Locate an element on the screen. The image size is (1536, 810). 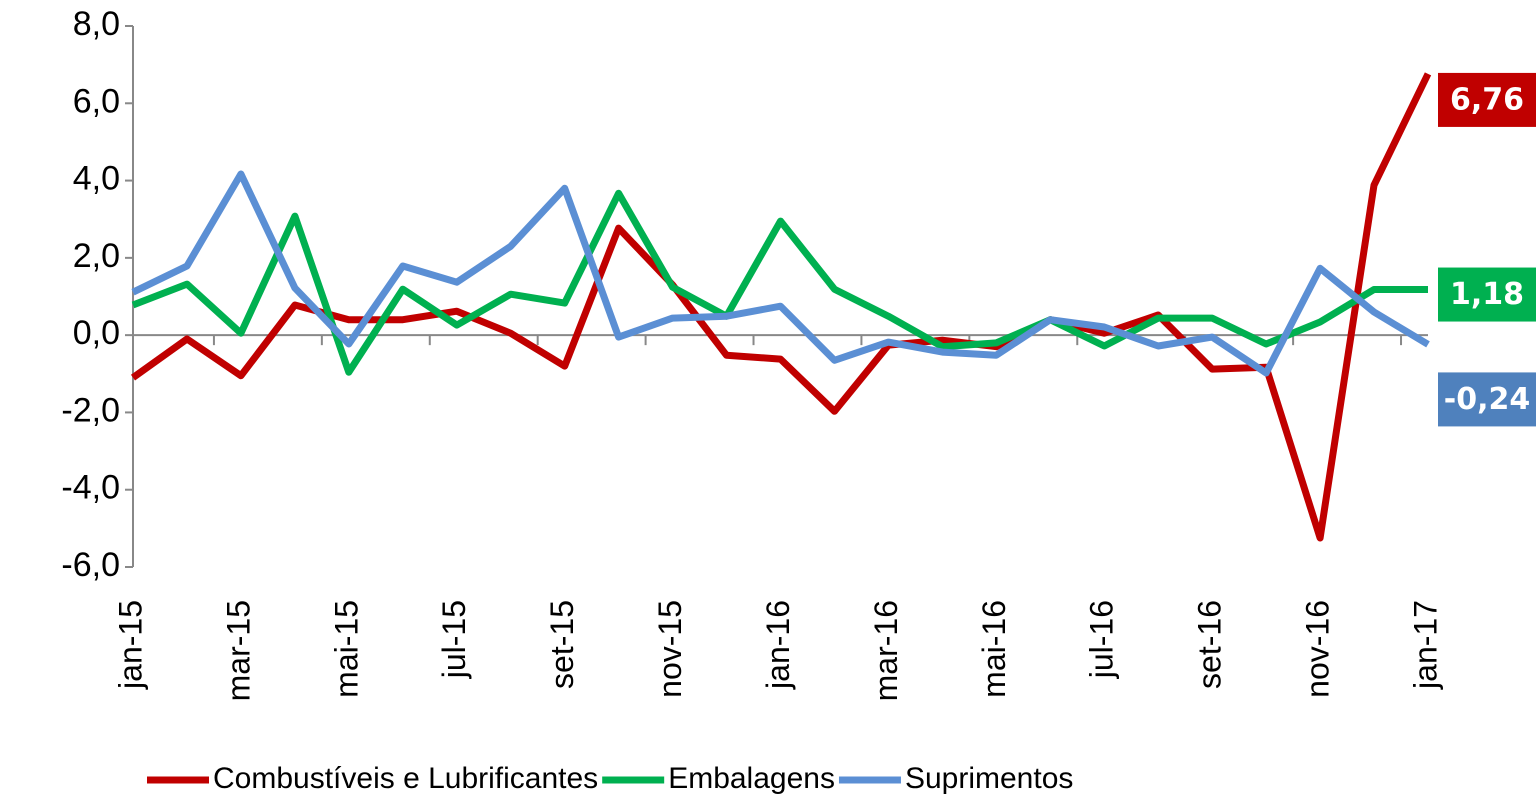
x-tick-label: jan-17 is located at coordinates (1425, 645).